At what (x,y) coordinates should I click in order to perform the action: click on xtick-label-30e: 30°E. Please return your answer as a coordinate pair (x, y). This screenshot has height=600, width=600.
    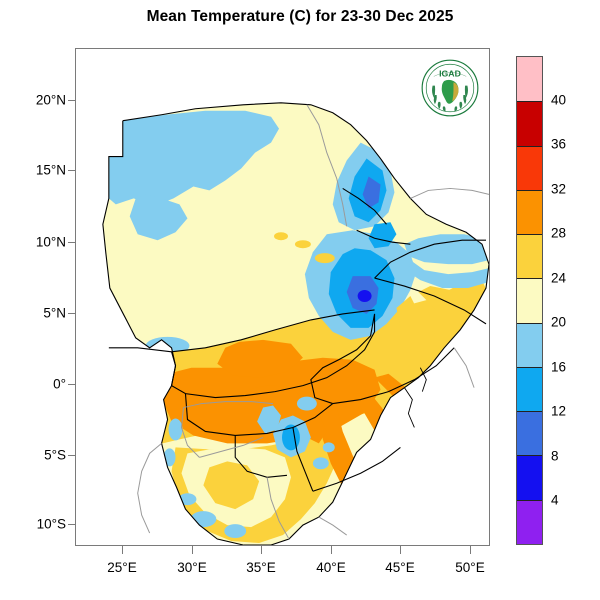
    Looking at the image, I should click on (192, 567).